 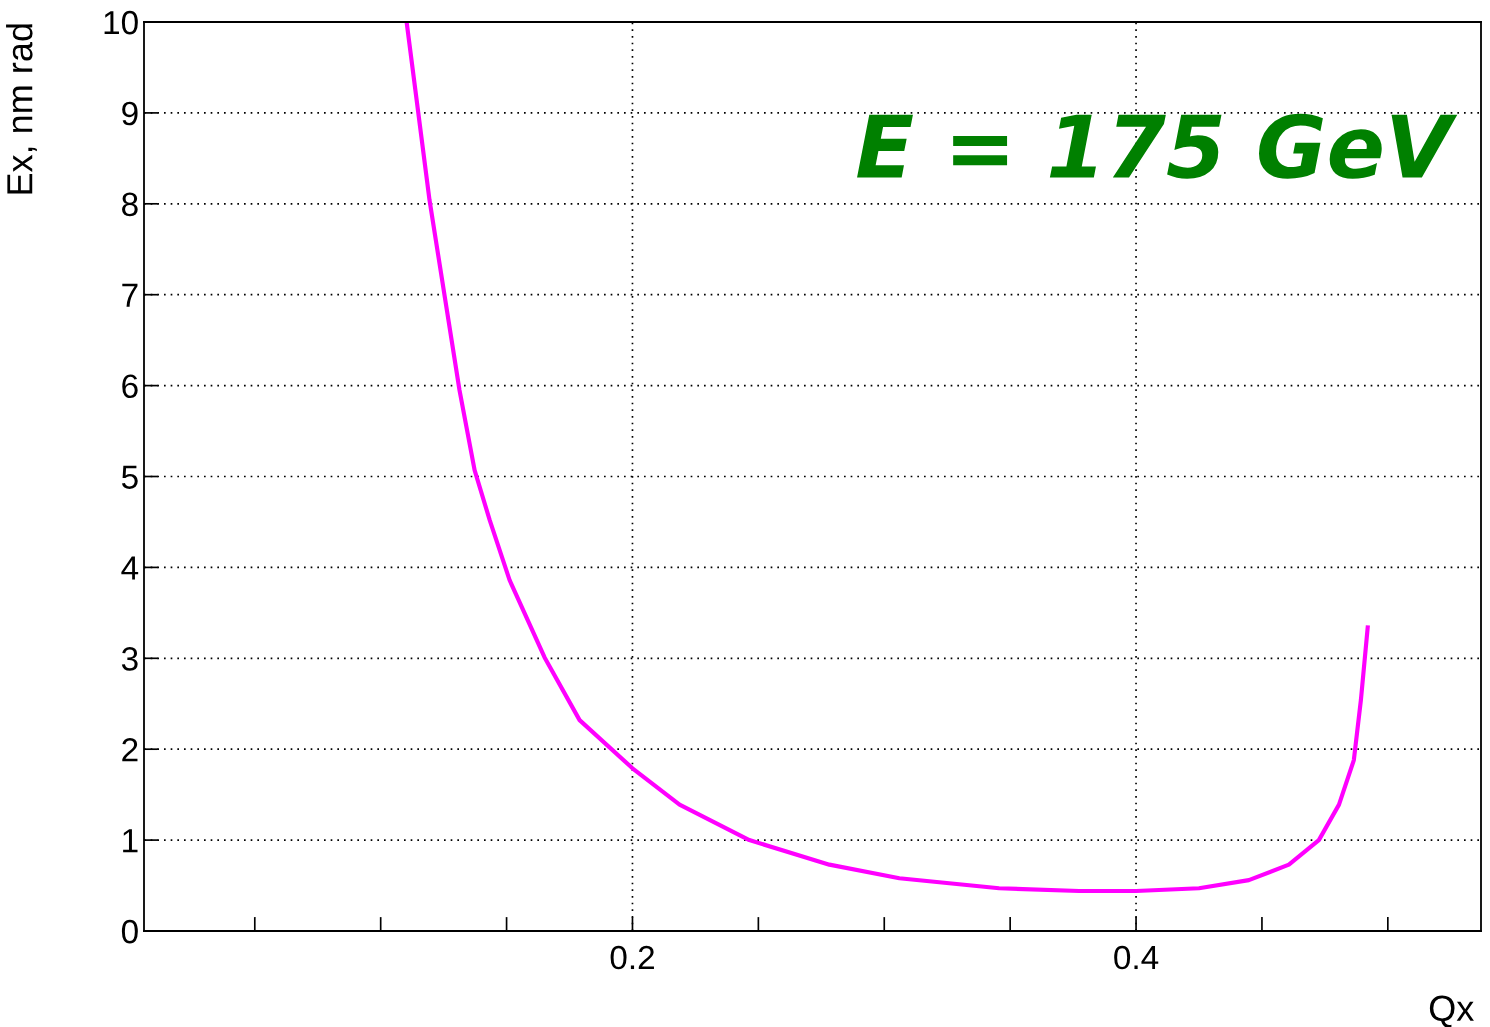 What do you see at coordinates (130, 295) in the screenshot?
I see `y-tick-label: 7` at bounding box center [130, 295].